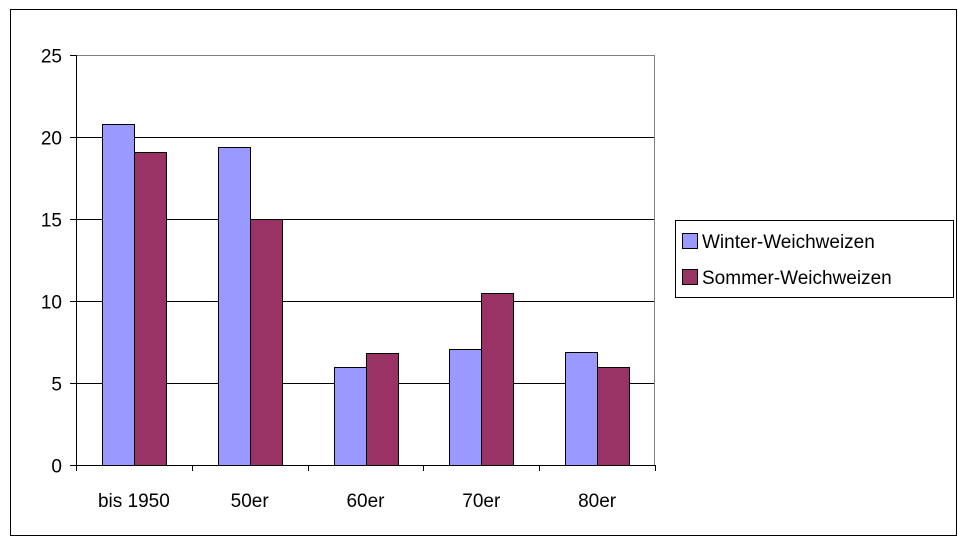  What do you see at coordinates (250, 501) in the screenshot?
I see `x-tick-label: 50er` at bounding box center [250, 501].